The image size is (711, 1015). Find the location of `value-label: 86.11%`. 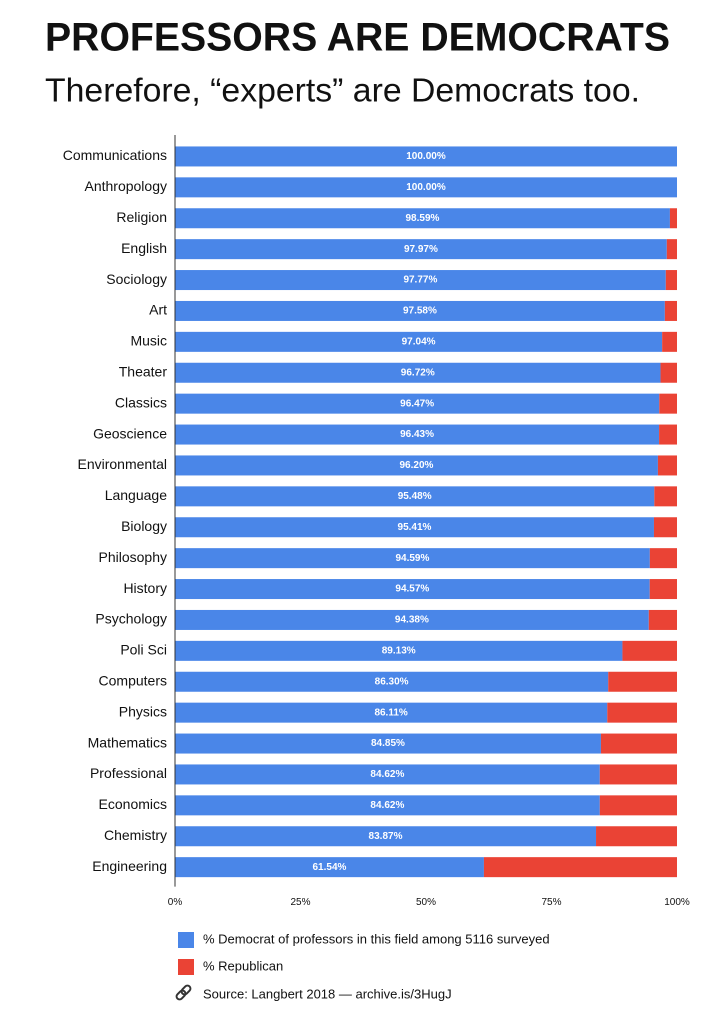

value-label: 86.11% is located at coordinates (390, 712).